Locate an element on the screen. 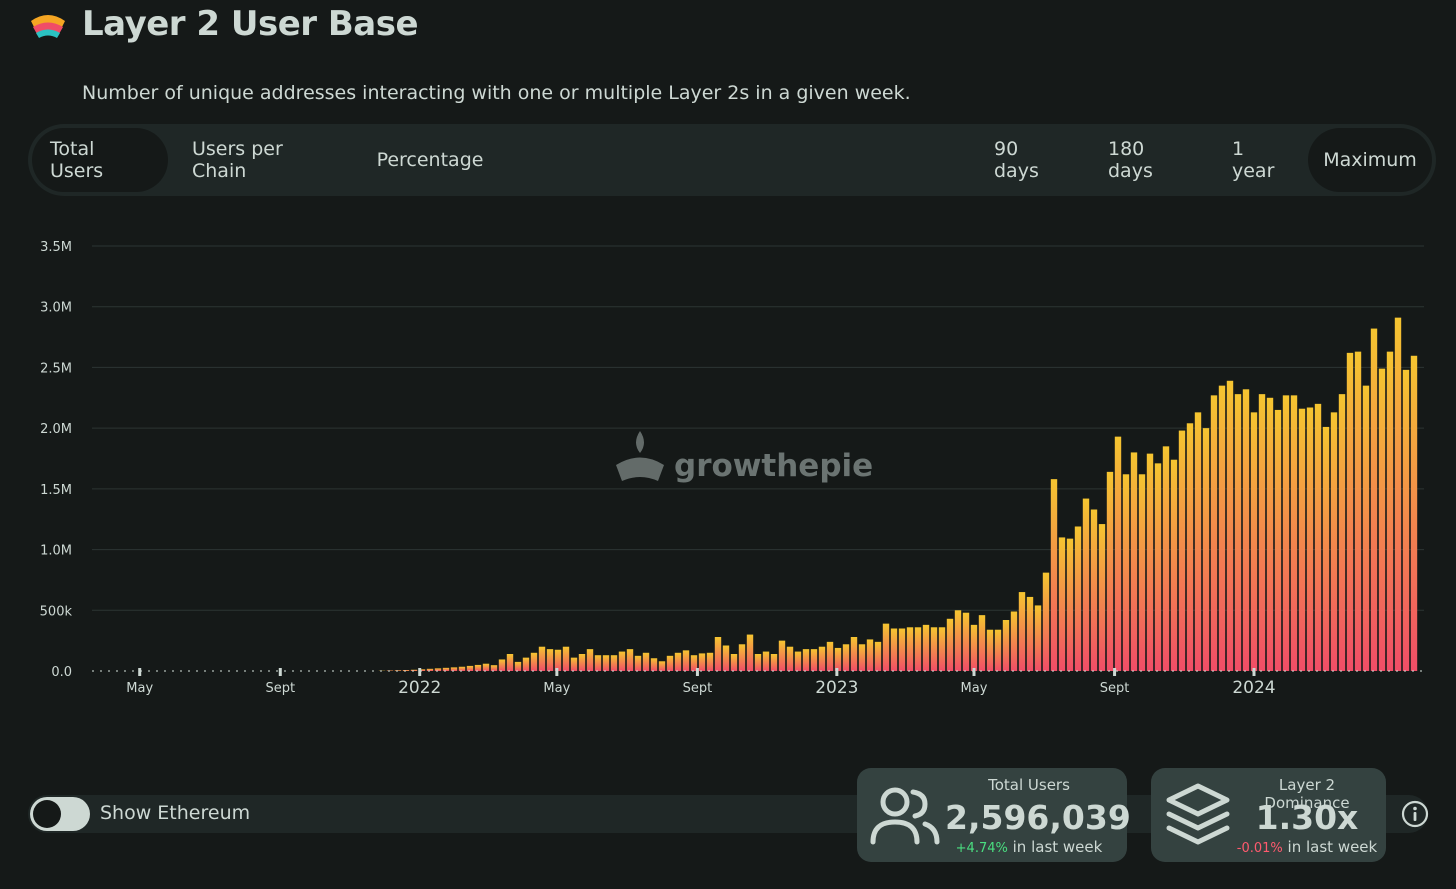 The image size is (1456, 889). layers-icon is located at coordinates (1198, 814).